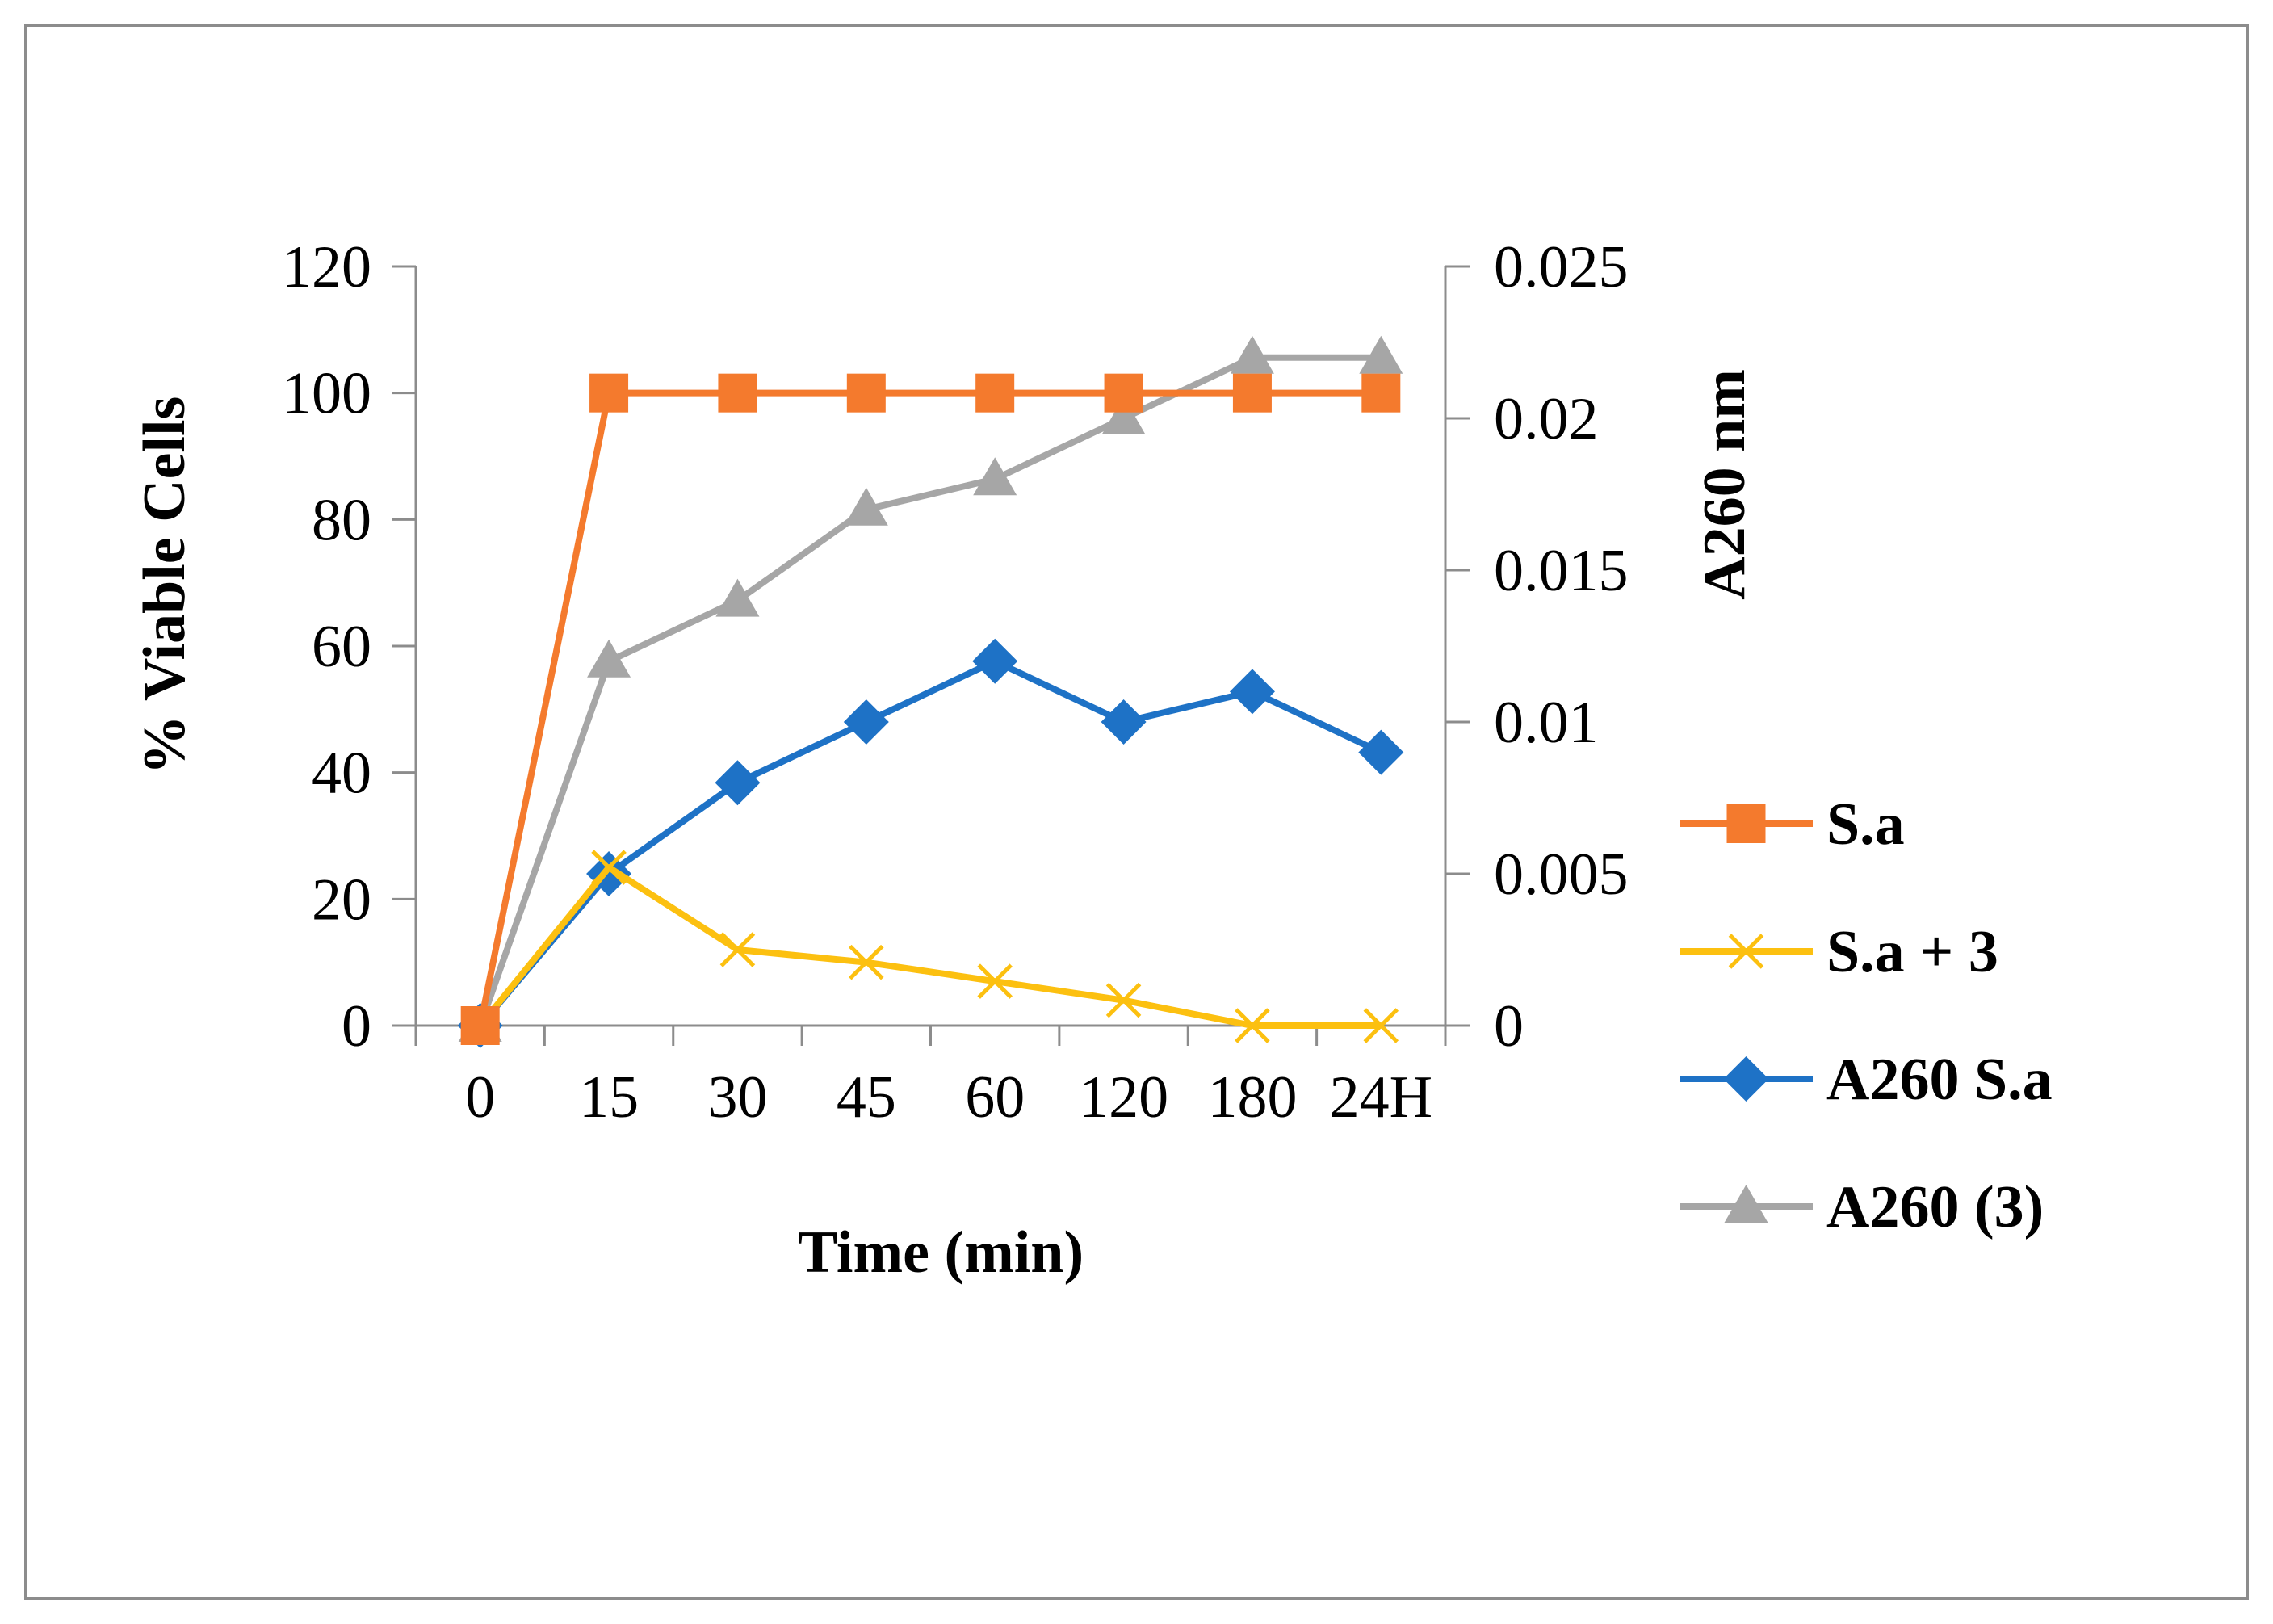  Describe the element at coordinates (1546, 723) in the screenshot. I see `right-tick-label: 0.01` at that location.